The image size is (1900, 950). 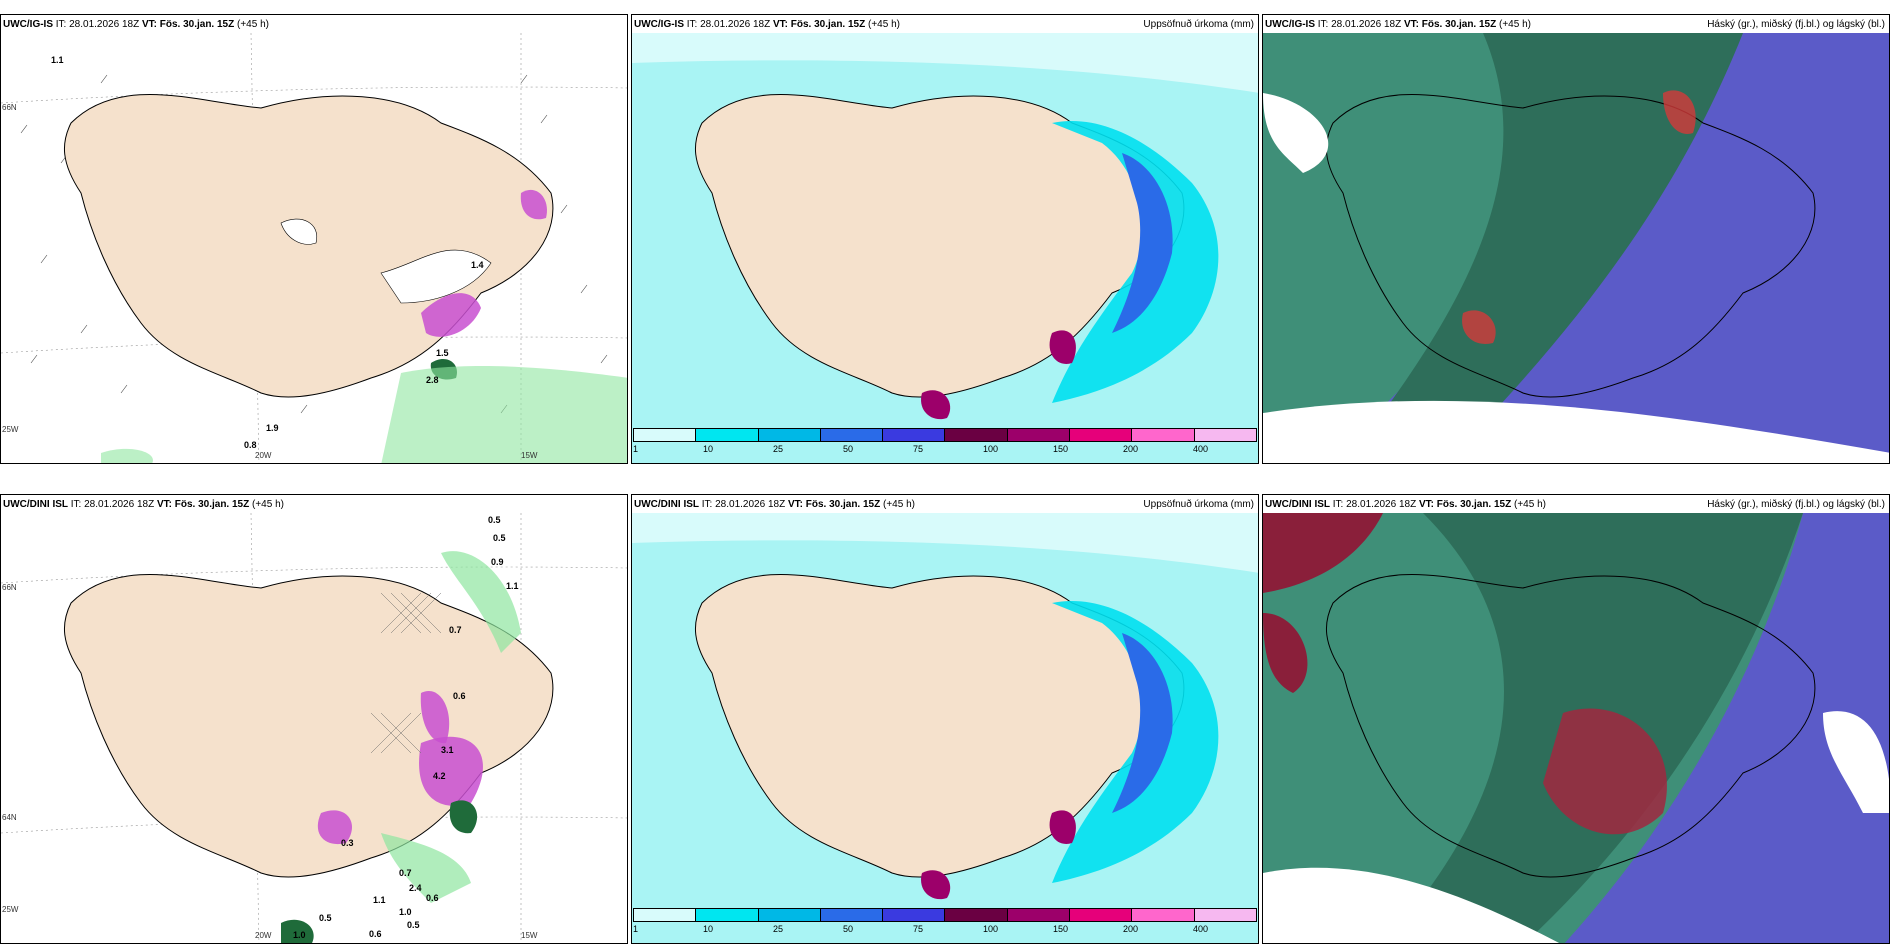 I want to click on legend-tick: 1, so click(x=636, y=449).